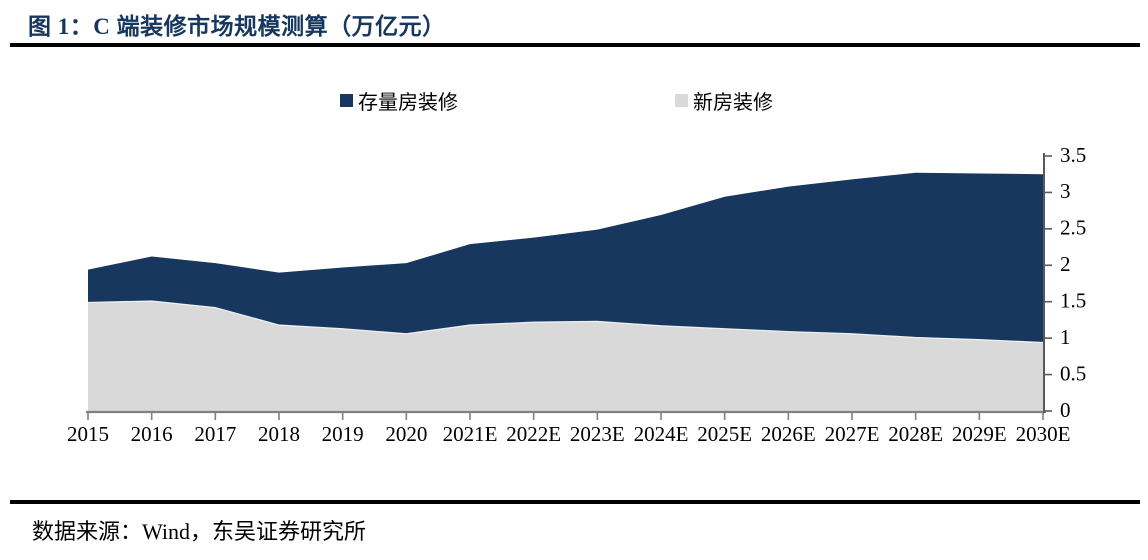 The height and width of the screenshot is (560, 1148). Describe the element at coordinates (565, 322) in the screenshot. I see `series-boundary-line` at that location.